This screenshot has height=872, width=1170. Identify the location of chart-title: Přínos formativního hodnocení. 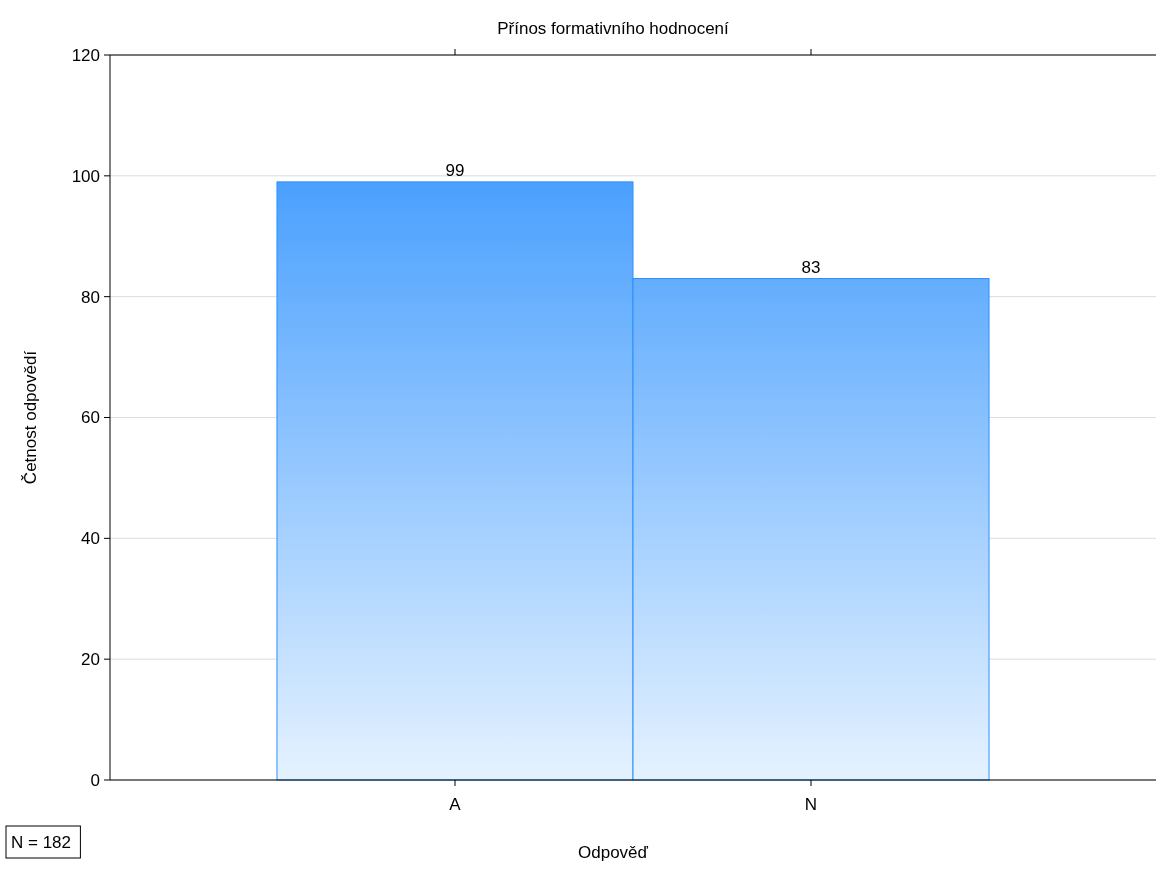
(613, 28).